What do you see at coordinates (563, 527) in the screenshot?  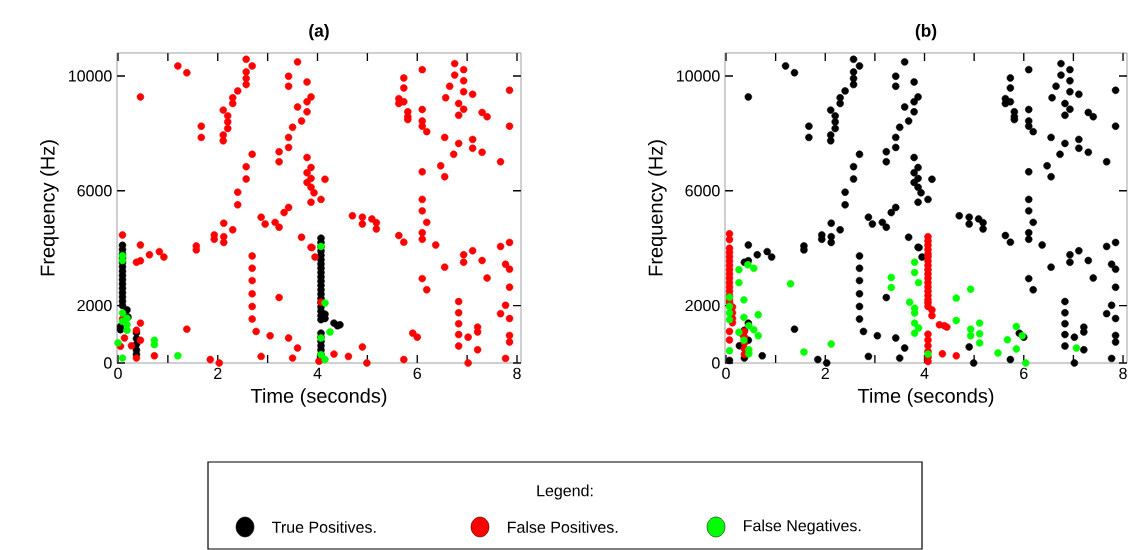 I see `legend-label: False Positives.` at bounding box center [563, 527].